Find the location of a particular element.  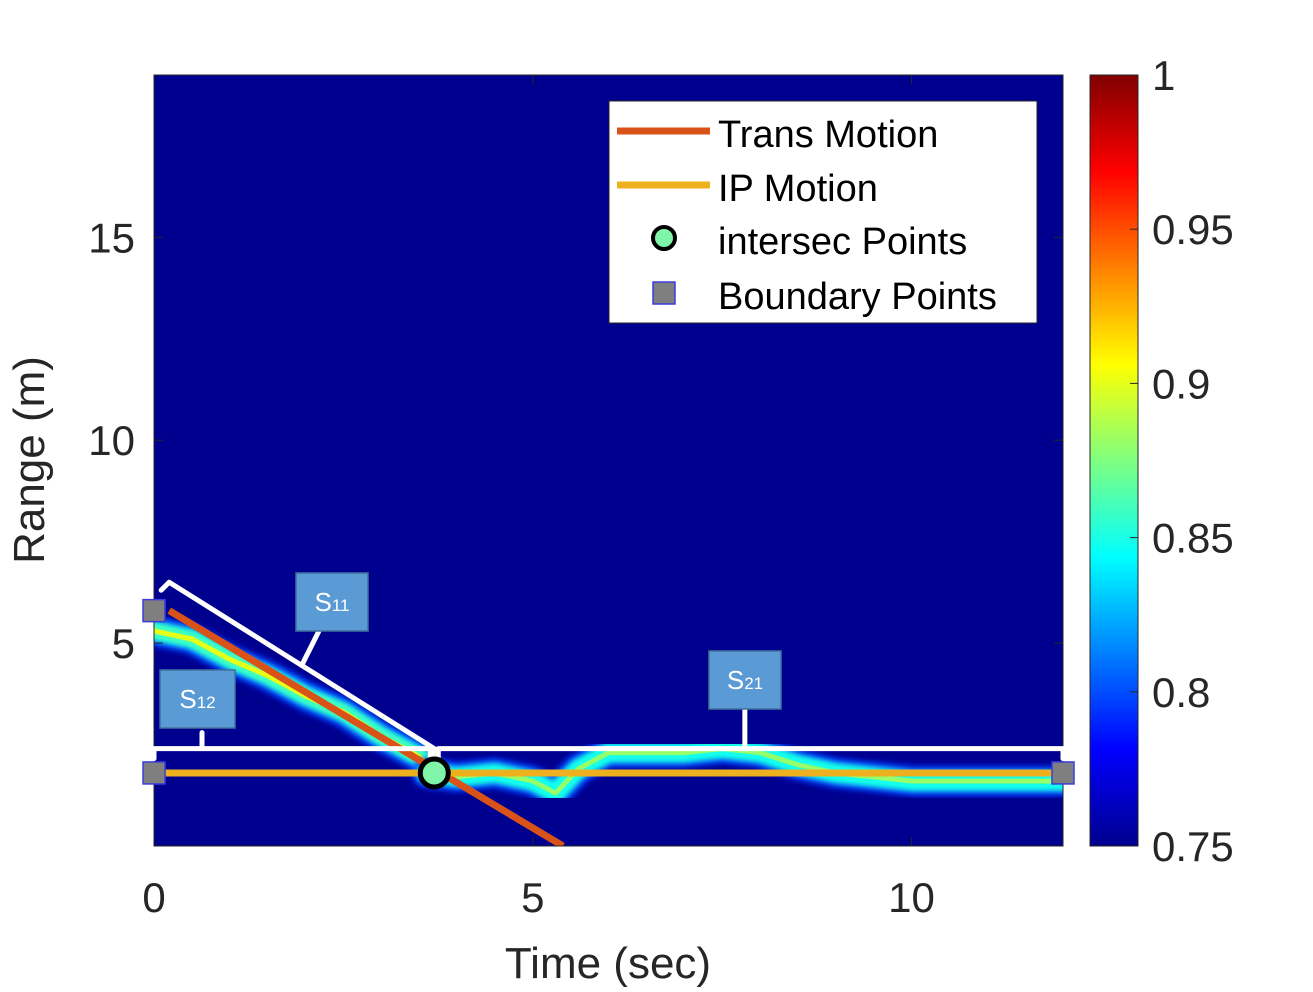

legend-entry-intersec-points: intersec Points is located at coordinates (809, 242).